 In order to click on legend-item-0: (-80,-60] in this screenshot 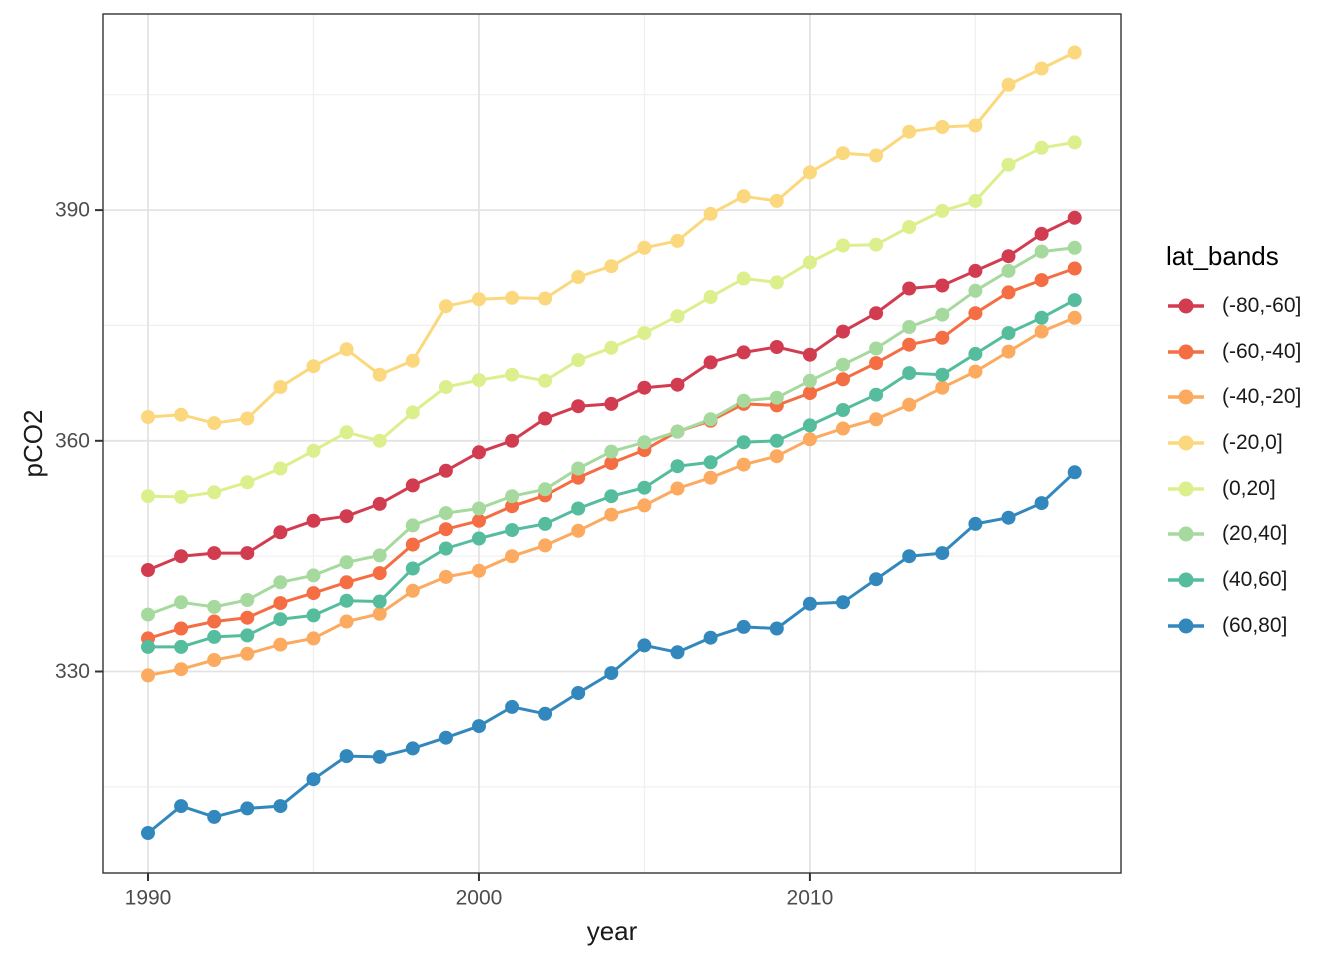, I will do `click(1233, 306)`.